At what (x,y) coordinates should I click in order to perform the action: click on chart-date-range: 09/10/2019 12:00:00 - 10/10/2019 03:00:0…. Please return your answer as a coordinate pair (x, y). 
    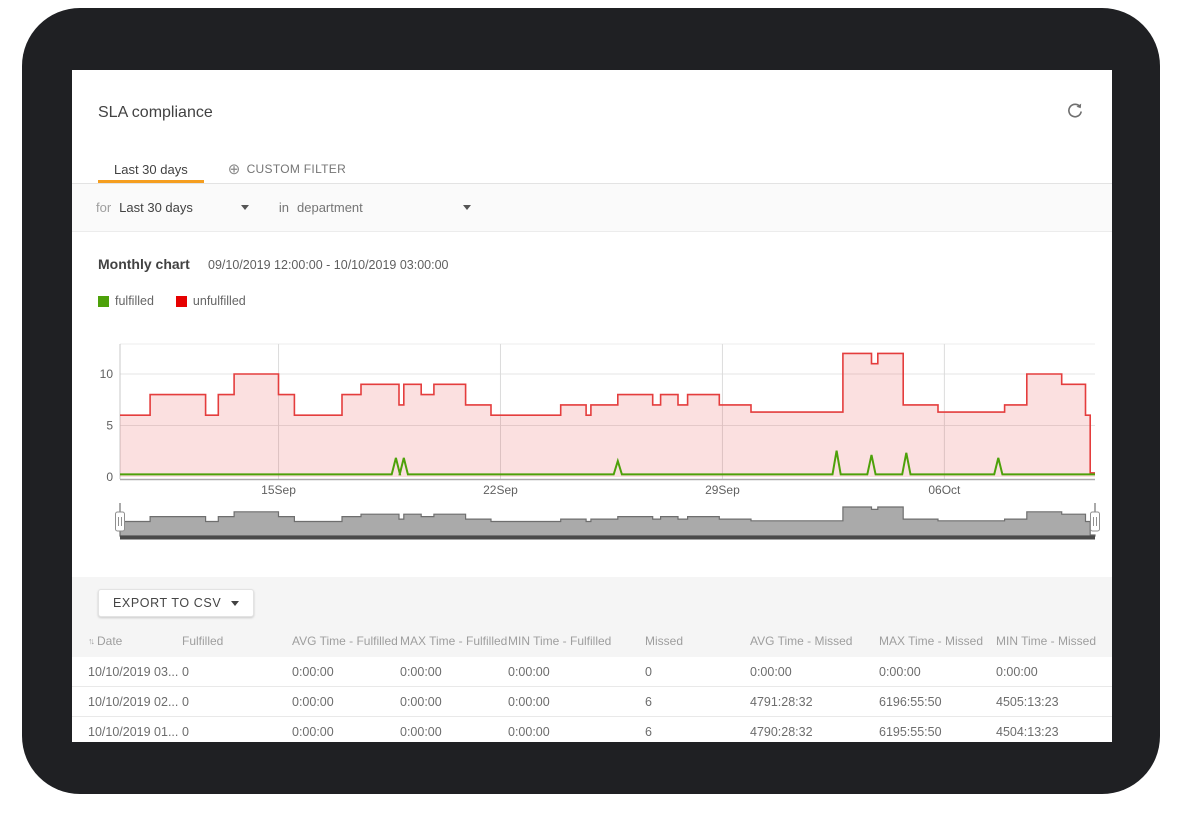
    Looking at the image, I should click on (328, 265).